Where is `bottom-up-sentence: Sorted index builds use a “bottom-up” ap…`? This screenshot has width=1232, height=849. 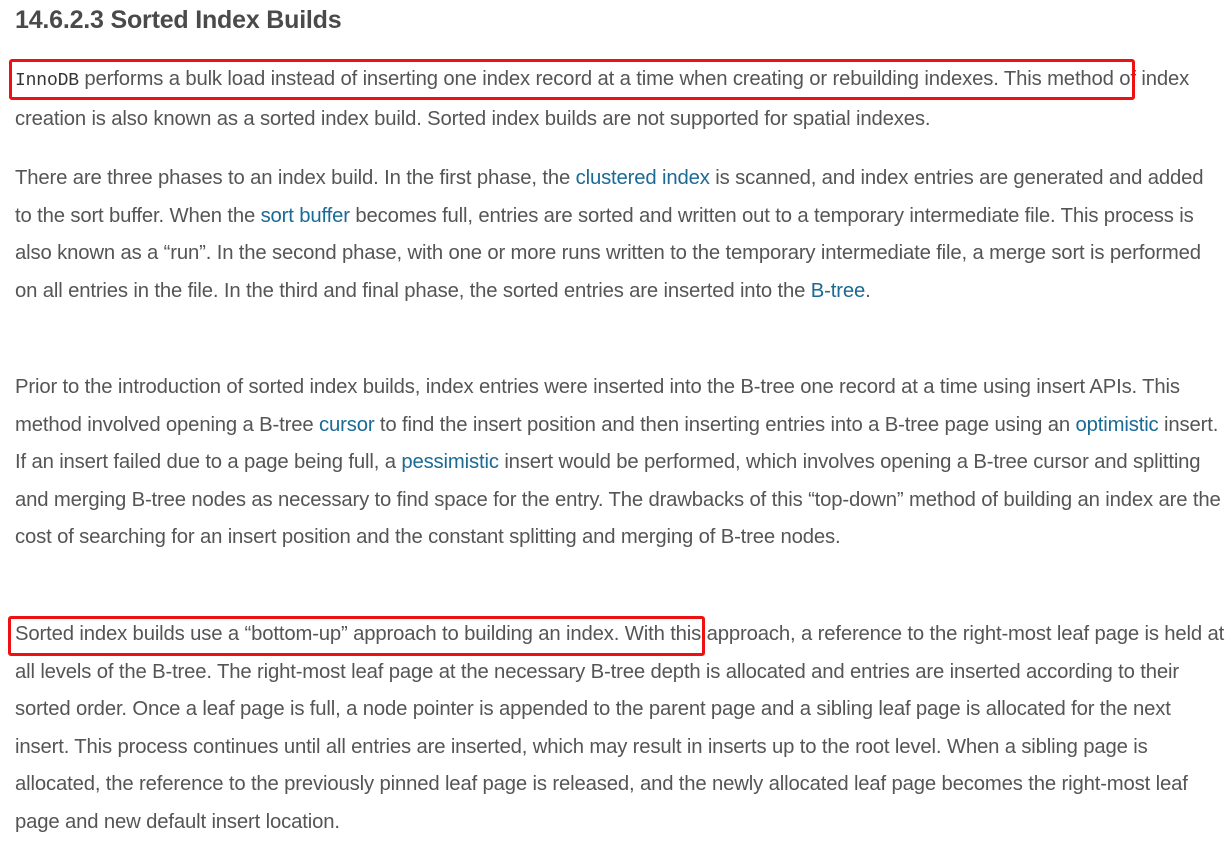
bottom-up-sentence: Sorted index builds use a “bottom-up” ap… is located at coordinates (317, 634).